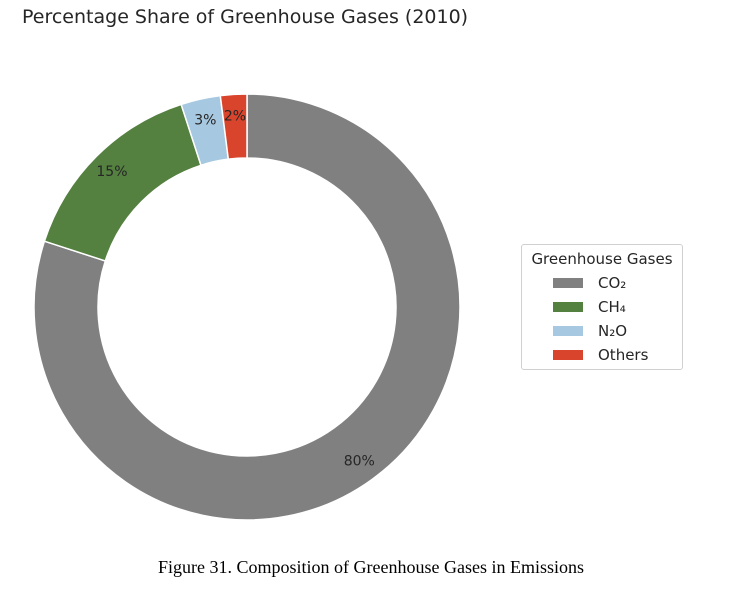  Describe the element at coordinates (568, 331) in the screenshot. I see `legend-swatch-n2o` at that location.